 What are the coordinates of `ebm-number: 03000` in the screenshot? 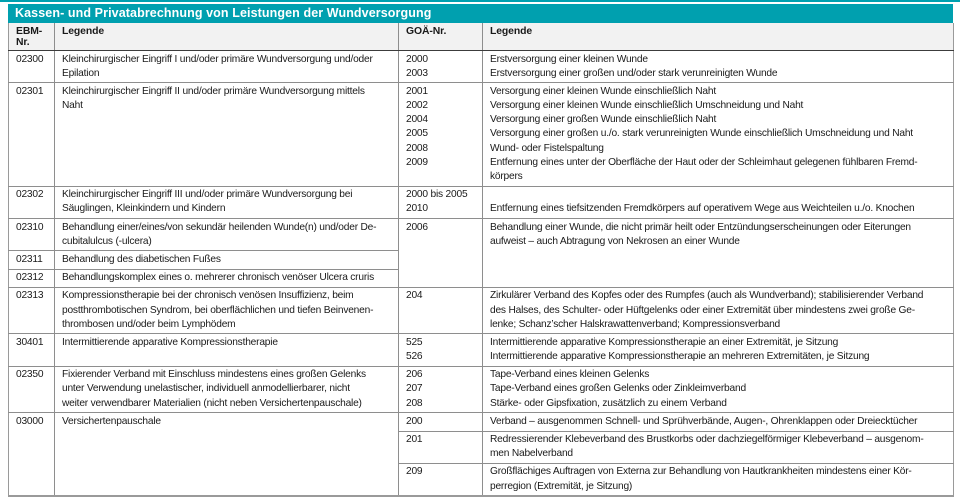 It's located at (31, 454).